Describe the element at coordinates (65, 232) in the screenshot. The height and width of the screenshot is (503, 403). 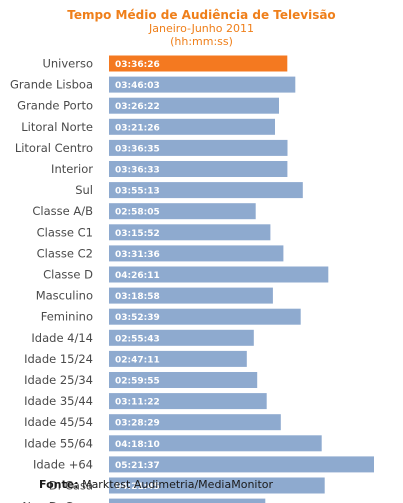
I see `category-label-classe-c1: Classe C1` at that location.